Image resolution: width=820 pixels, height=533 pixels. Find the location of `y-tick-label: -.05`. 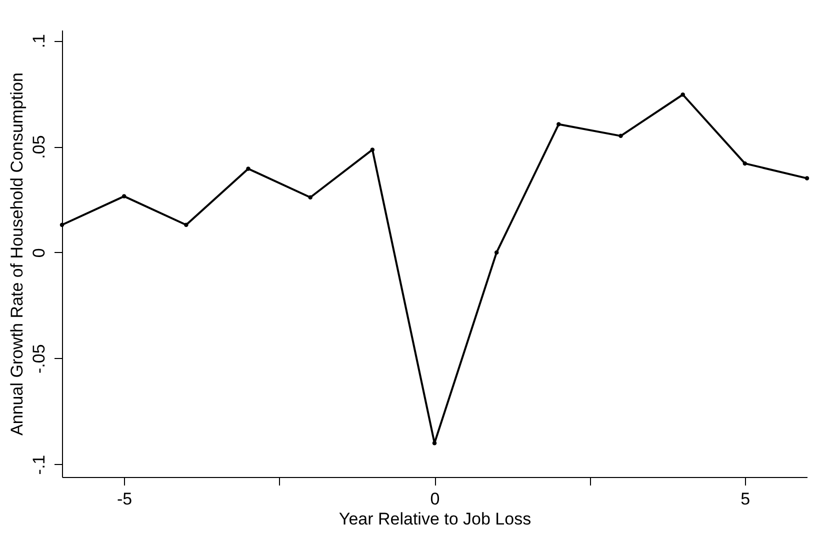

y-tick-label: -.05 is located at coordinates (39, 359).